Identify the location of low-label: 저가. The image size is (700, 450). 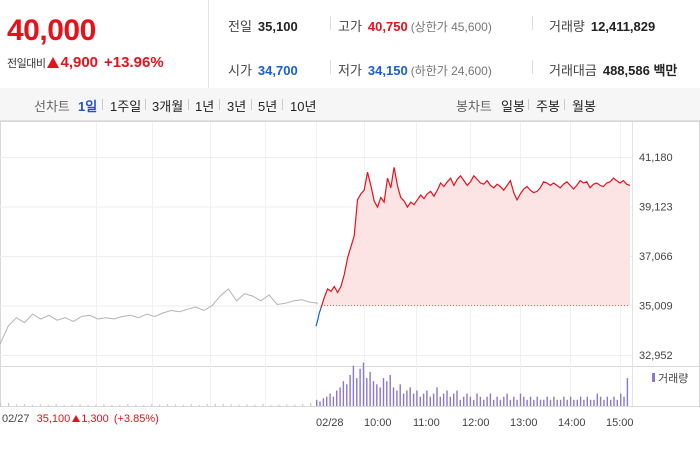
(350, 70).